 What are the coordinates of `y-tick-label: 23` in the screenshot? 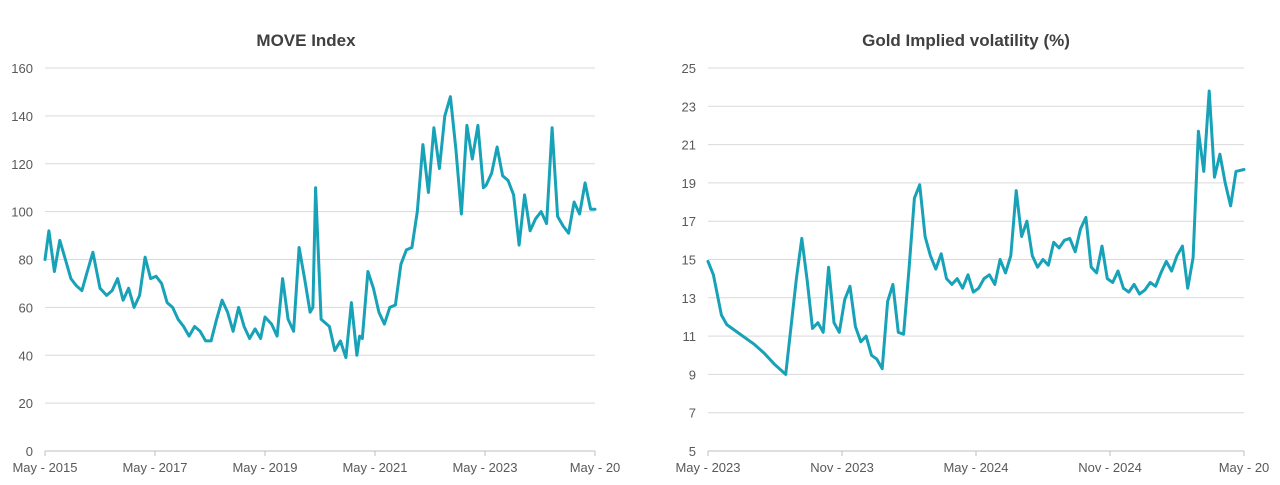 It's located at (689, 106).